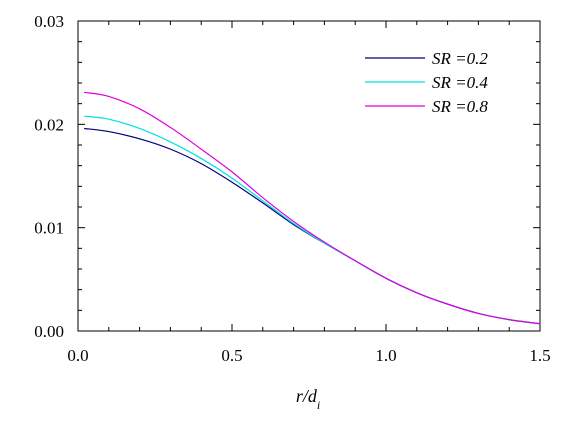 The image size is (561, 423). I want to click on x-tick-label: 1.5, so click(539, 355).